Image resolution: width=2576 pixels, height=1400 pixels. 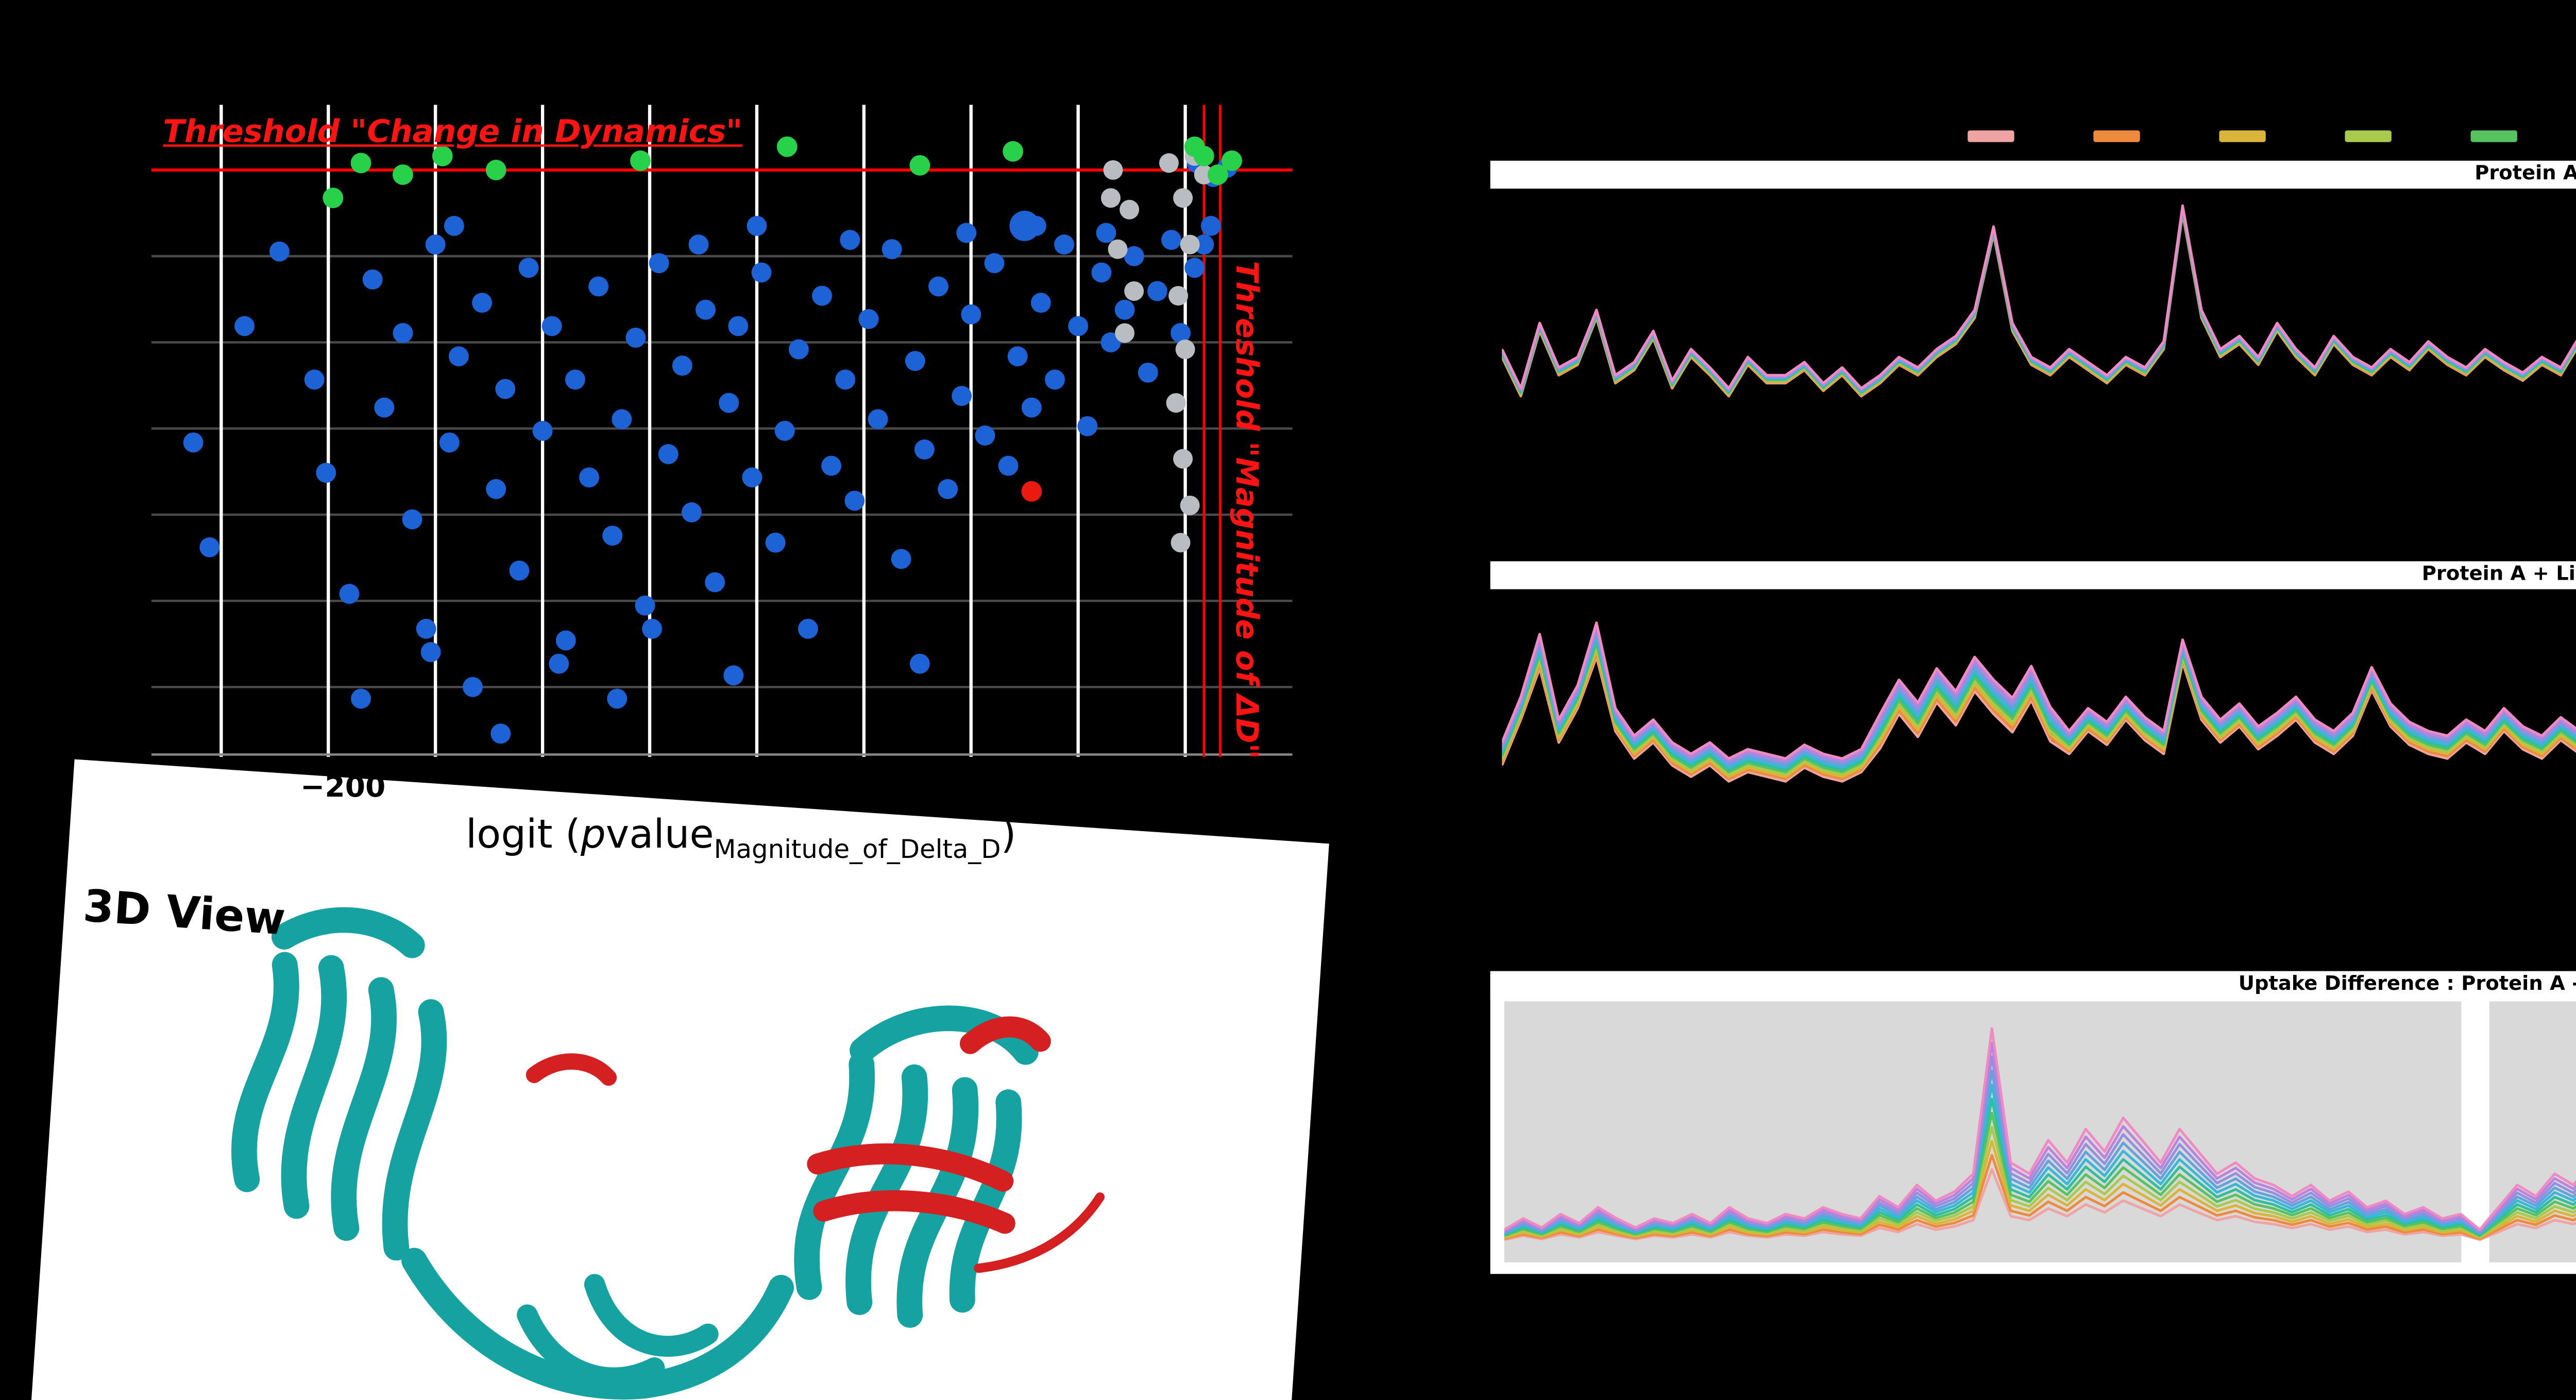 What do you see at coordinates (2040, 1132) in the screenshot?
I see `uptake-difference-chart` at bounding box center [2040, 1132].